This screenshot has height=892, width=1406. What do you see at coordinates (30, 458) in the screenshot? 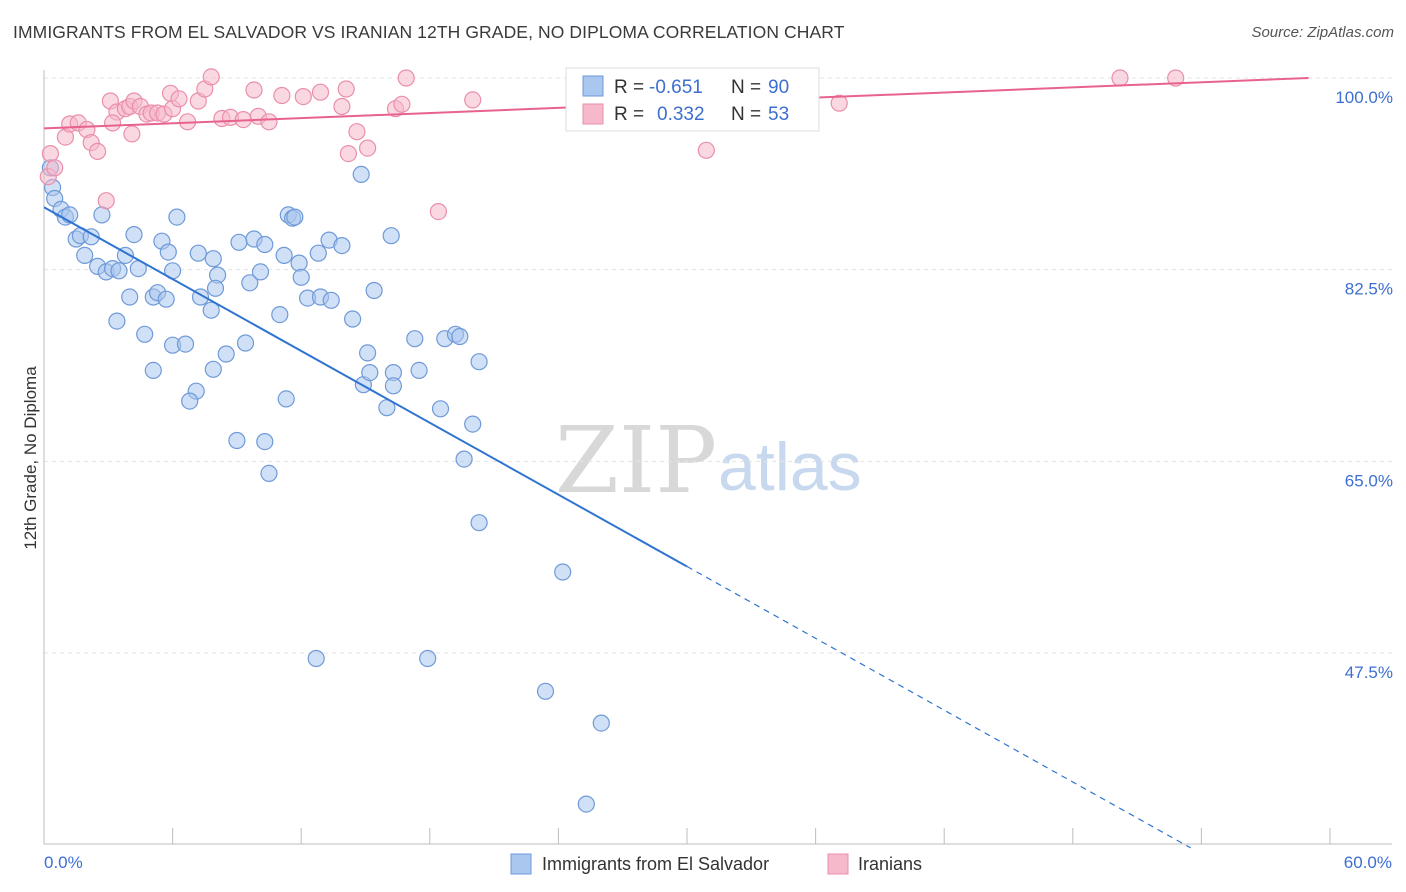
I see `y-axis-label: 12th Grade, No Diploma` at bounding box center [30, 458].